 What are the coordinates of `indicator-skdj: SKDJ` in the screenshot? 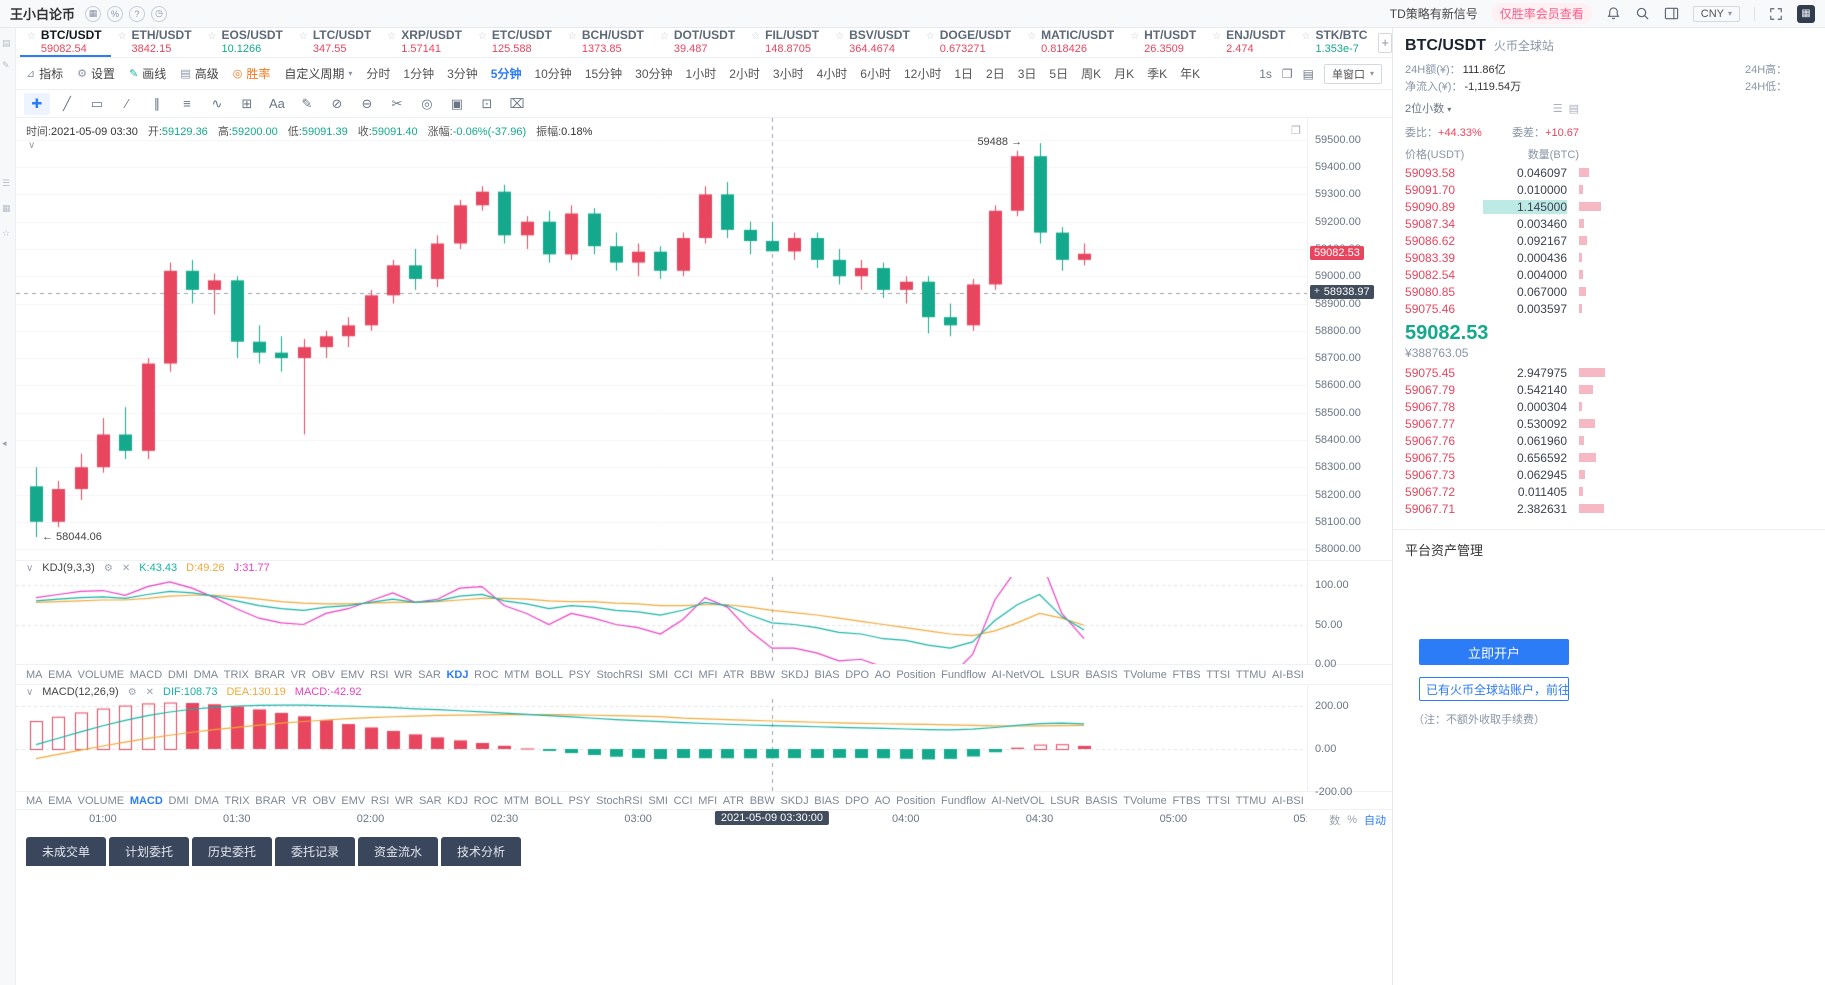 It's located at (794, 674).